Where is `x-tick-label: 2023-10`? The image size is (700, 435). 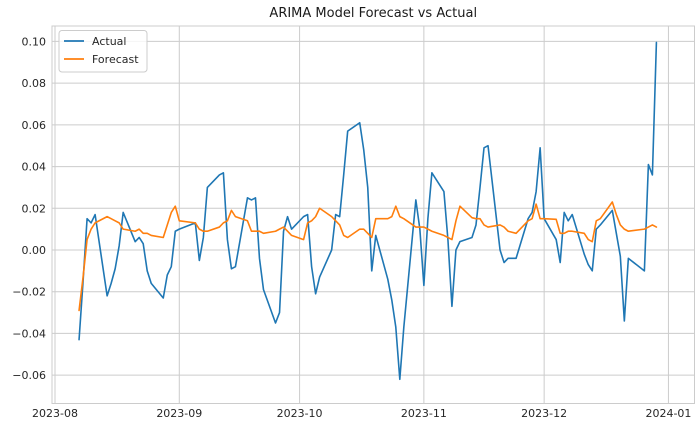
x-tick-label: 2023-10 is located at coordinates (300, 413).